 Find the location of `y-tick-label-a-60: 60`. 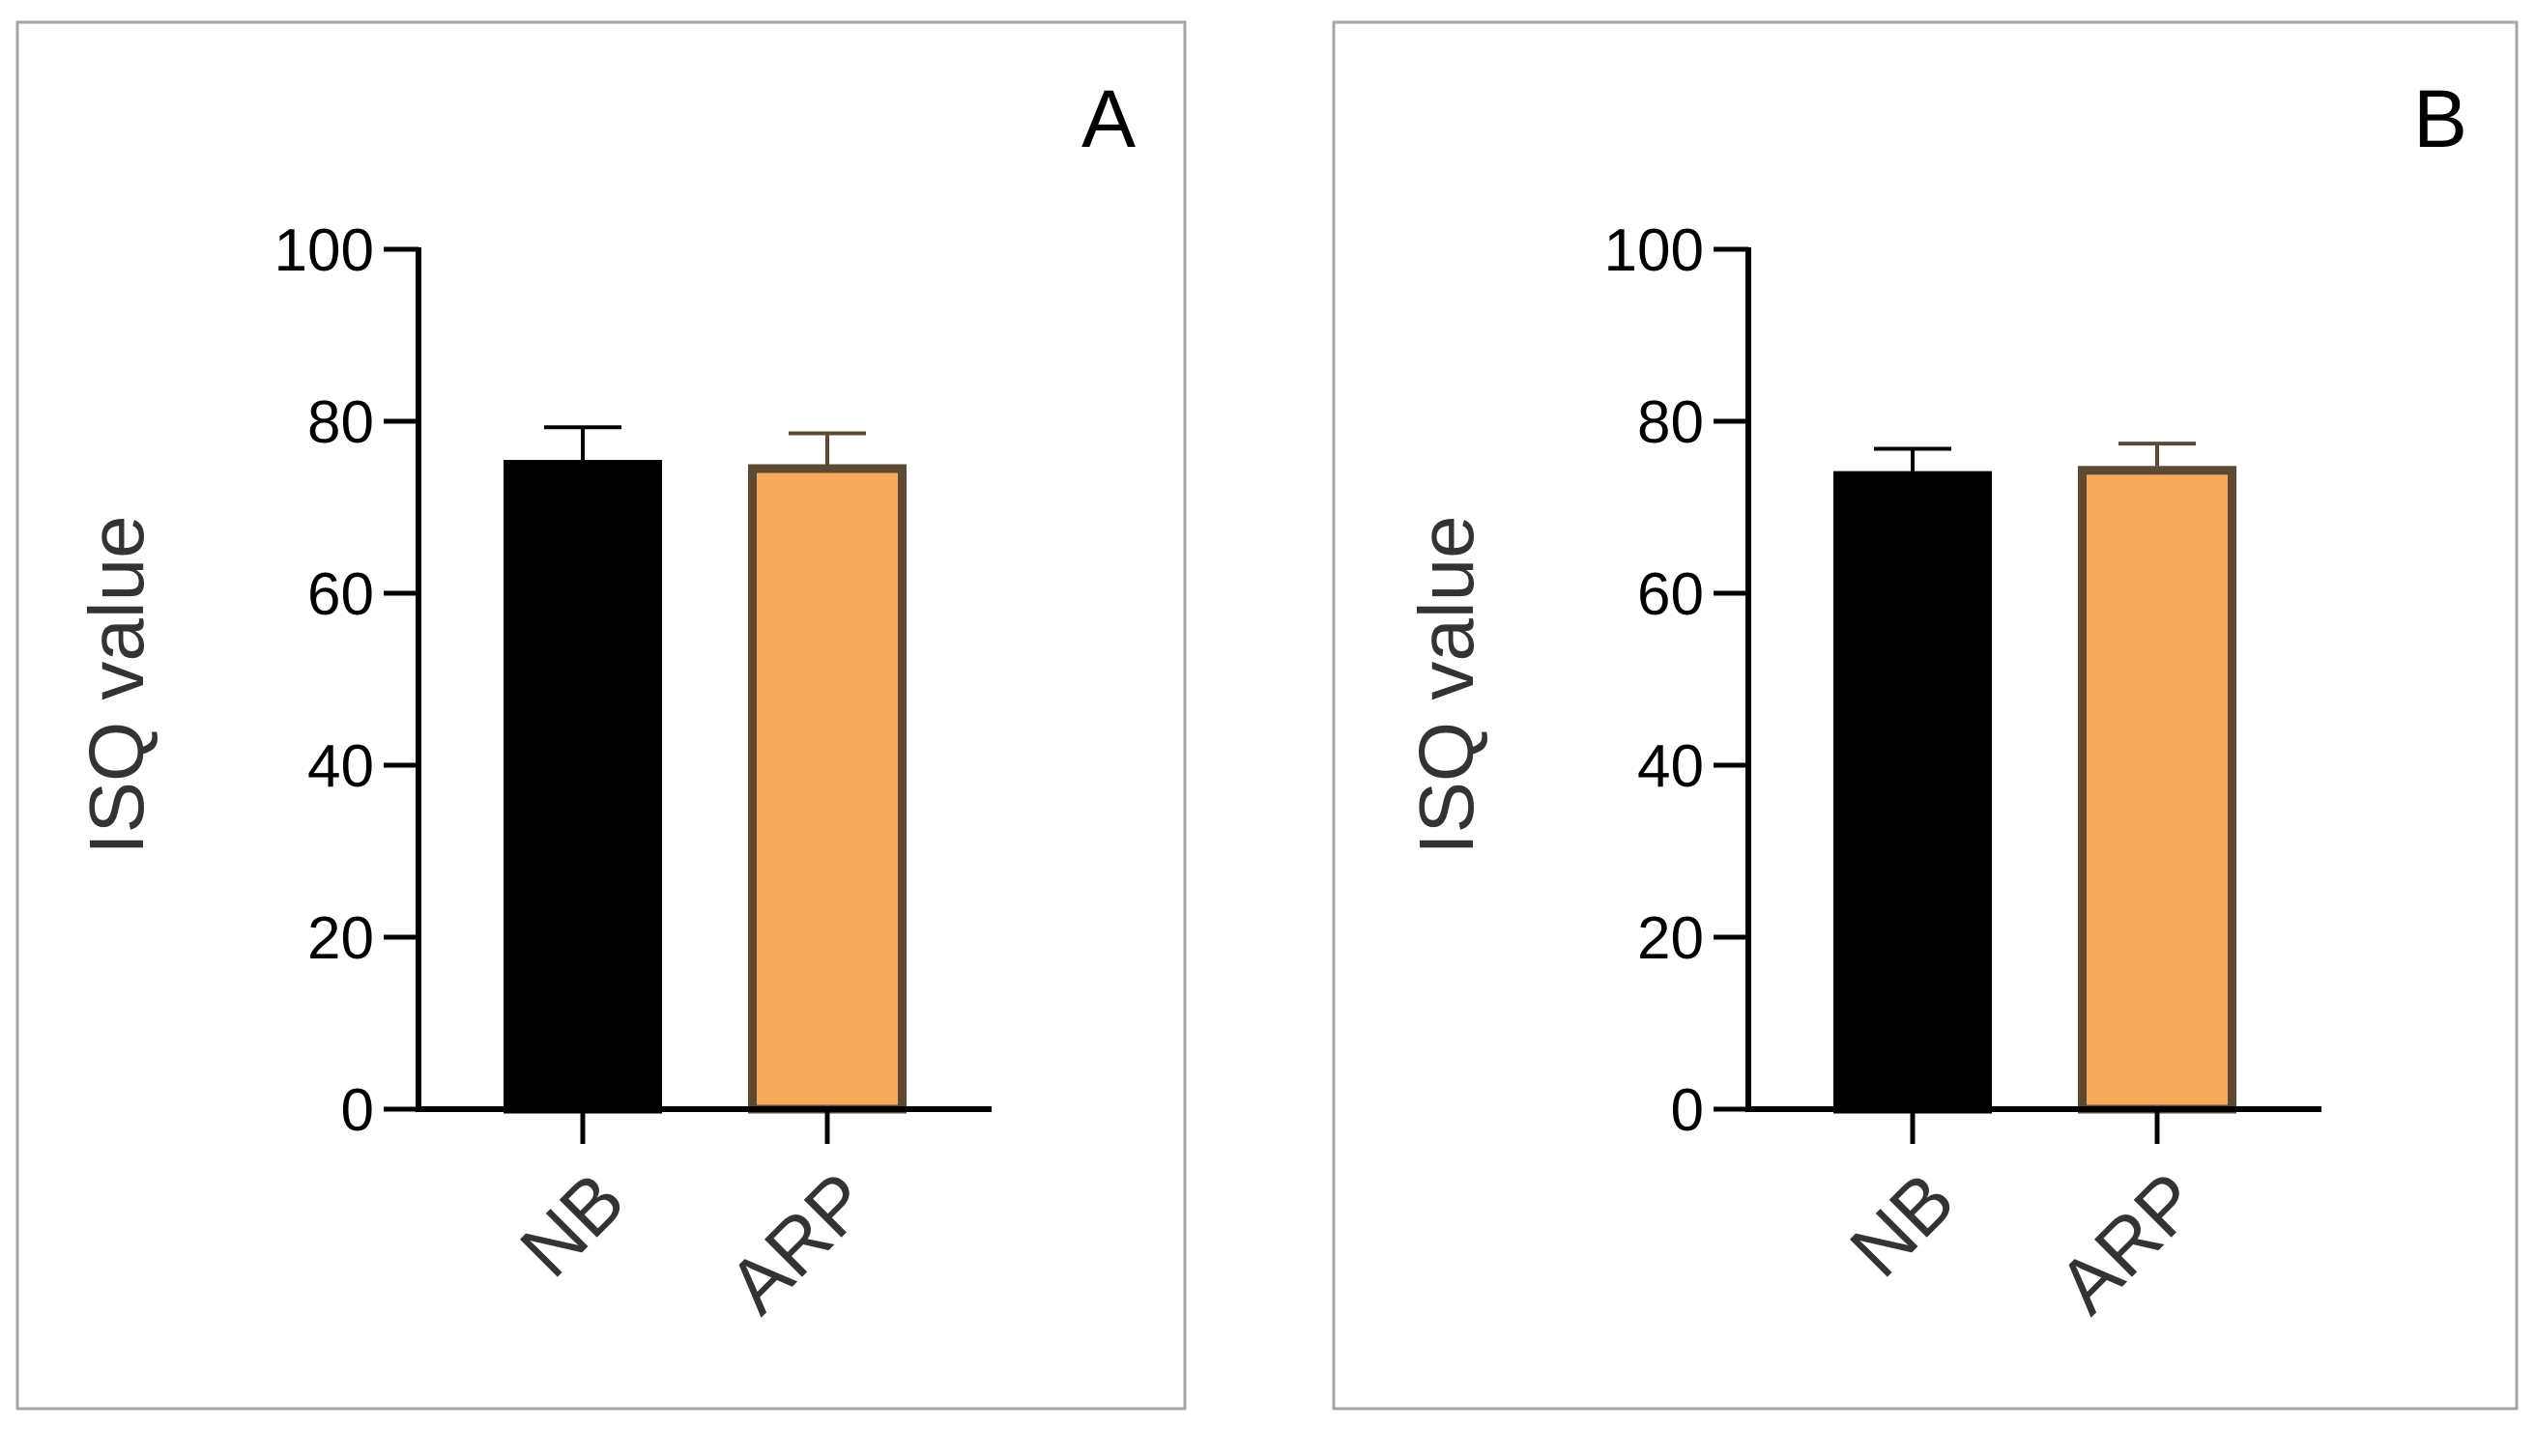

y-tick-label-a-60: 60 is located at coordinates (340, 595).